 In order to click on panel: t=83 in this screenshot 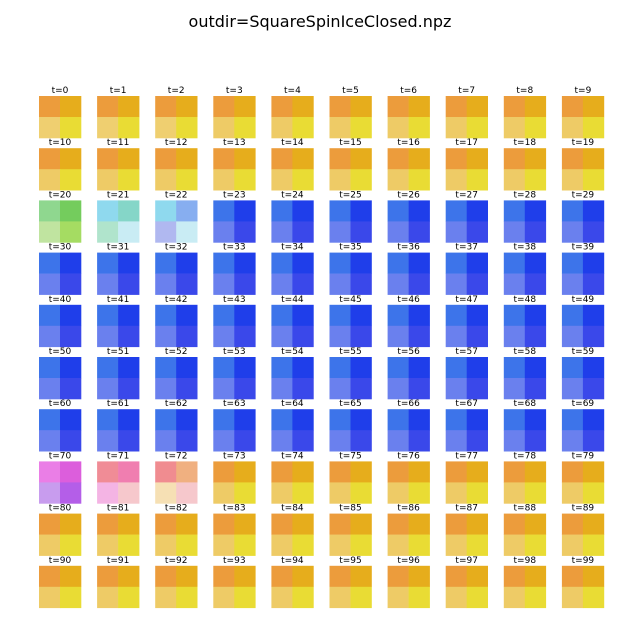, I will do `click(234, 530)`.